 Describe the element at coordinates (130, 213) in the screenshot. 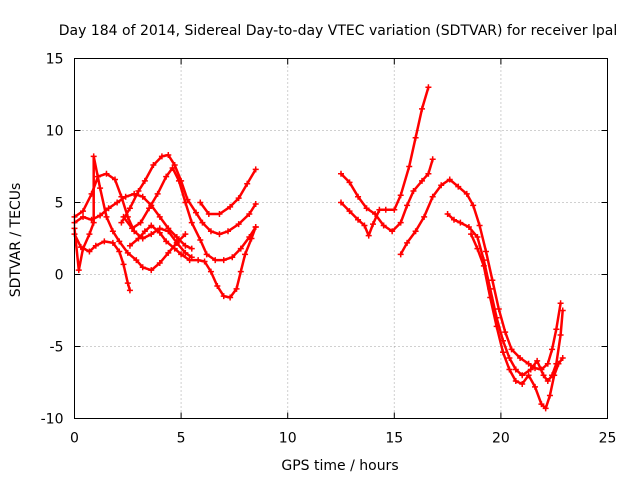

I see `series-arc-a4` at that location.